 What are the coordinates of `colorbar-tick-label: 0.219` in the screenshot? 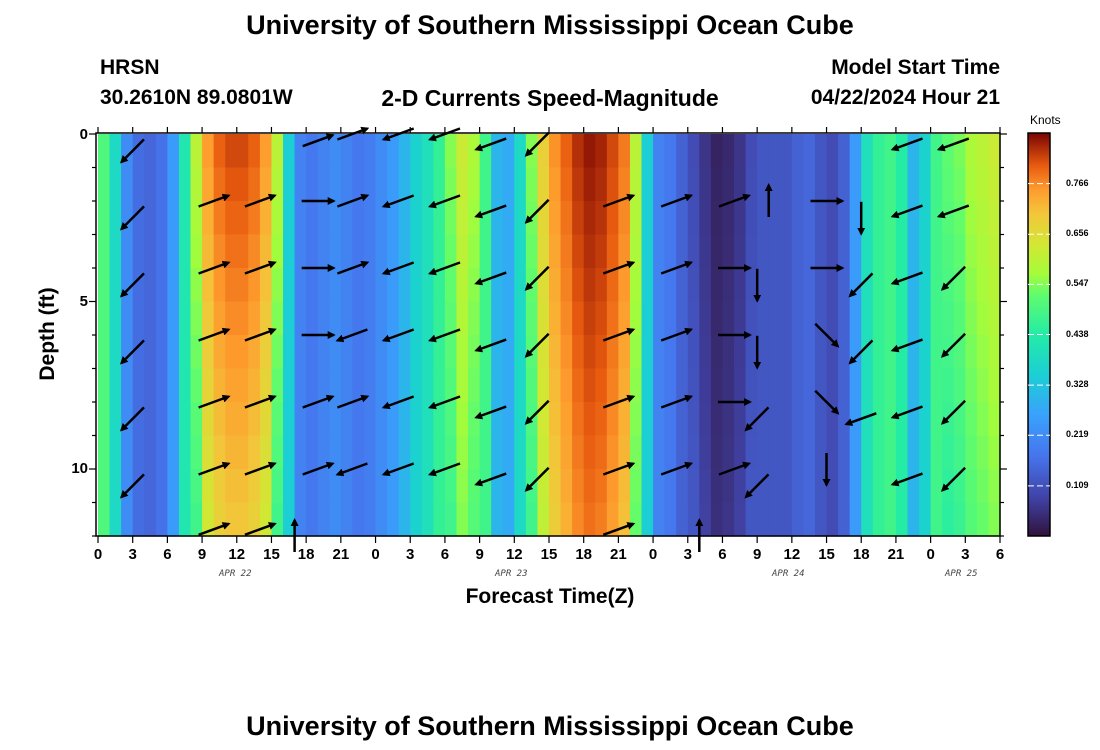 It's located at (1077, 434).